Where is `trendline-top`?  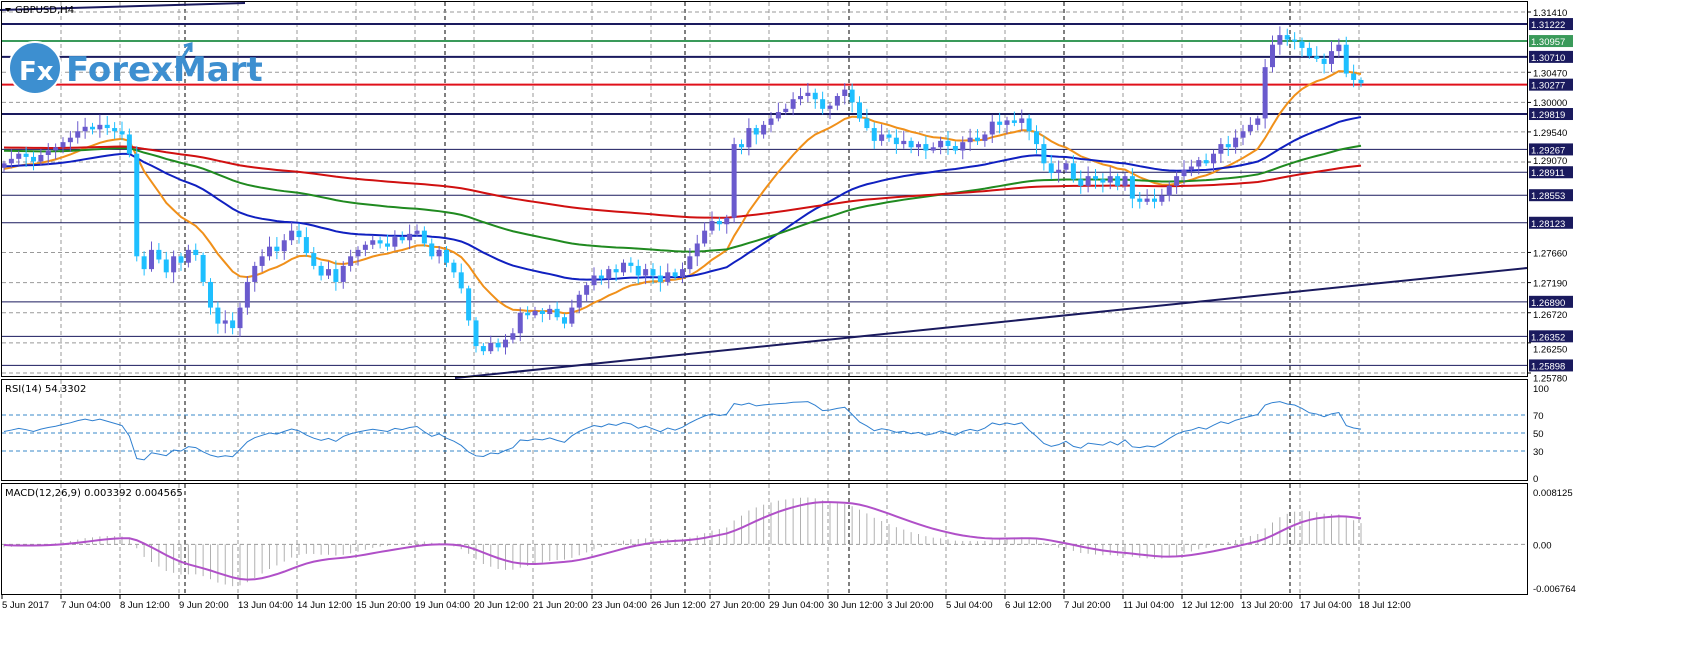 trendline-top is located at coordinates (123, 6).